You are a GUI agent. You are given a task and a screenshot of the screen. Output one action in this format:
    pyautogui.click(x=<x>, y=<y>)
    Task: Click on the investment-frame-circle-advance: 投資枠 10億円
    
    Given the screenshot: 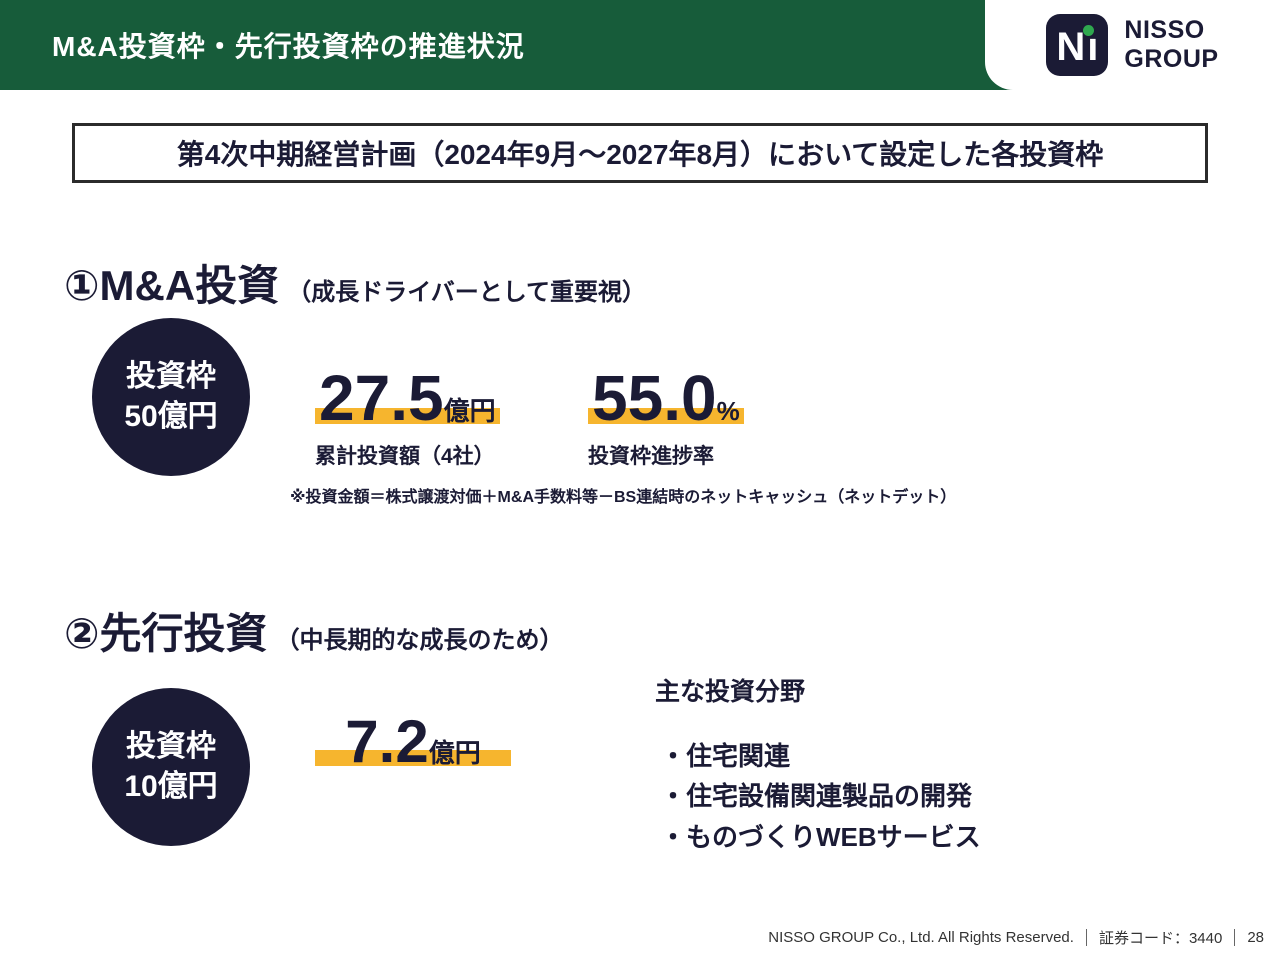 What is the action you would take?
    pyautogui.click(x=171, y=767)
    